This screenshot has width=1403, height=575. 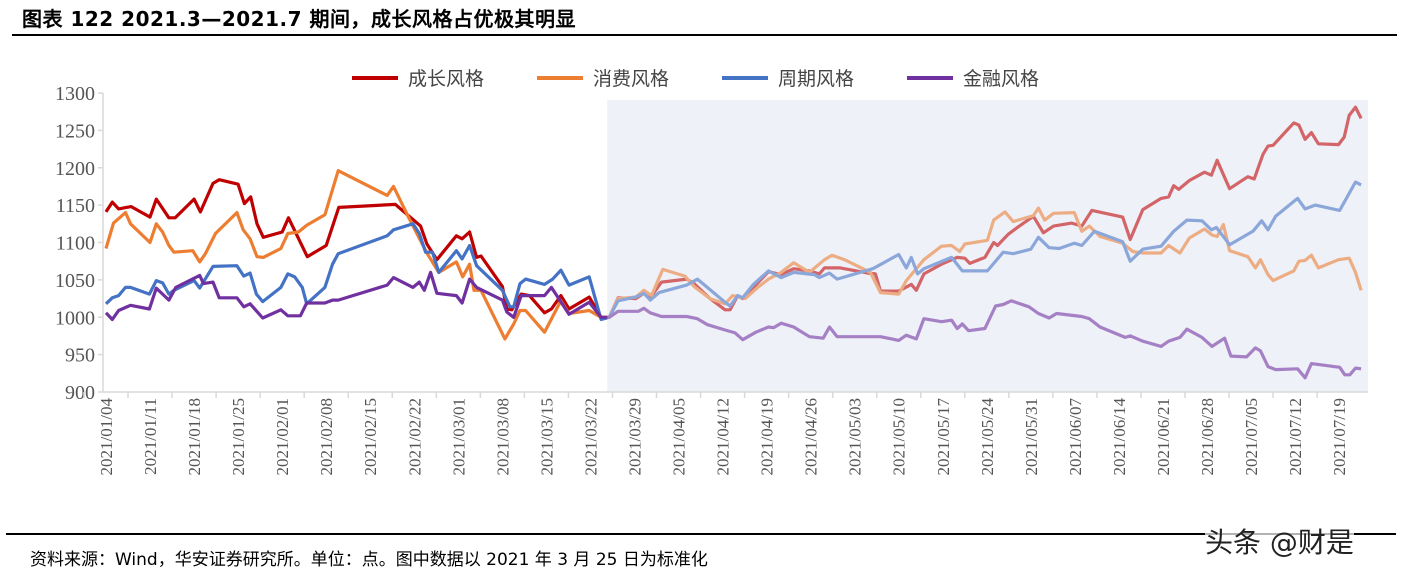 What do you see at coordinates (1163, 436) in the screenshot?
I see `x-tick-label: 2021/06/21` at bounding box center [1163, 436].